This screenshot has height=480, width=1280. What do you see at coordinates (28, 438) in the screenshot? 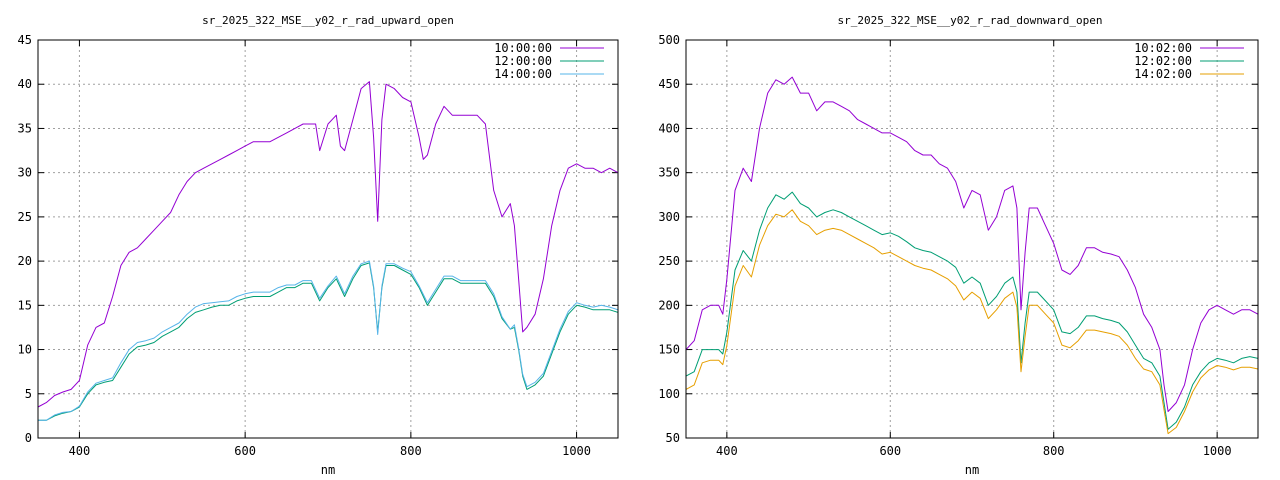
I see `y-tick-label: 0` at bounding box center [28, 438].